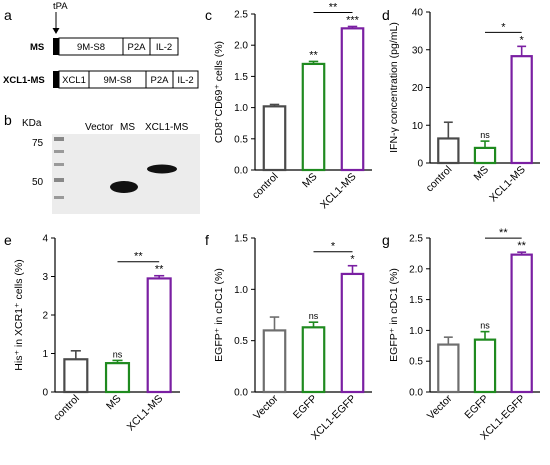 The height and width of the screenshot is (465, 550). I want to click on y-tick-label: 3, so click(45, 277).